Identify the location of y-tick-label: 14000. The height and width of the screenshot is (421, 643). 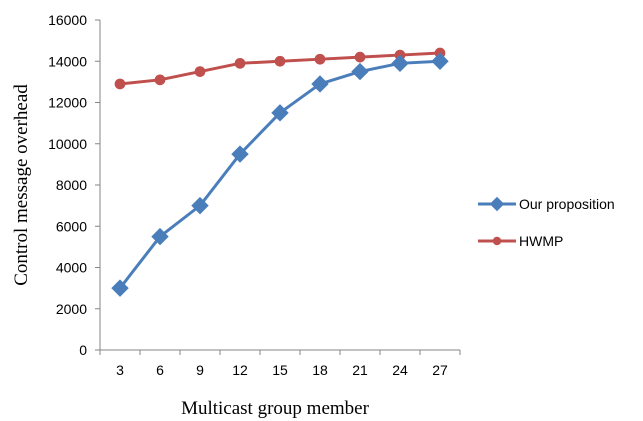
(67, 61).